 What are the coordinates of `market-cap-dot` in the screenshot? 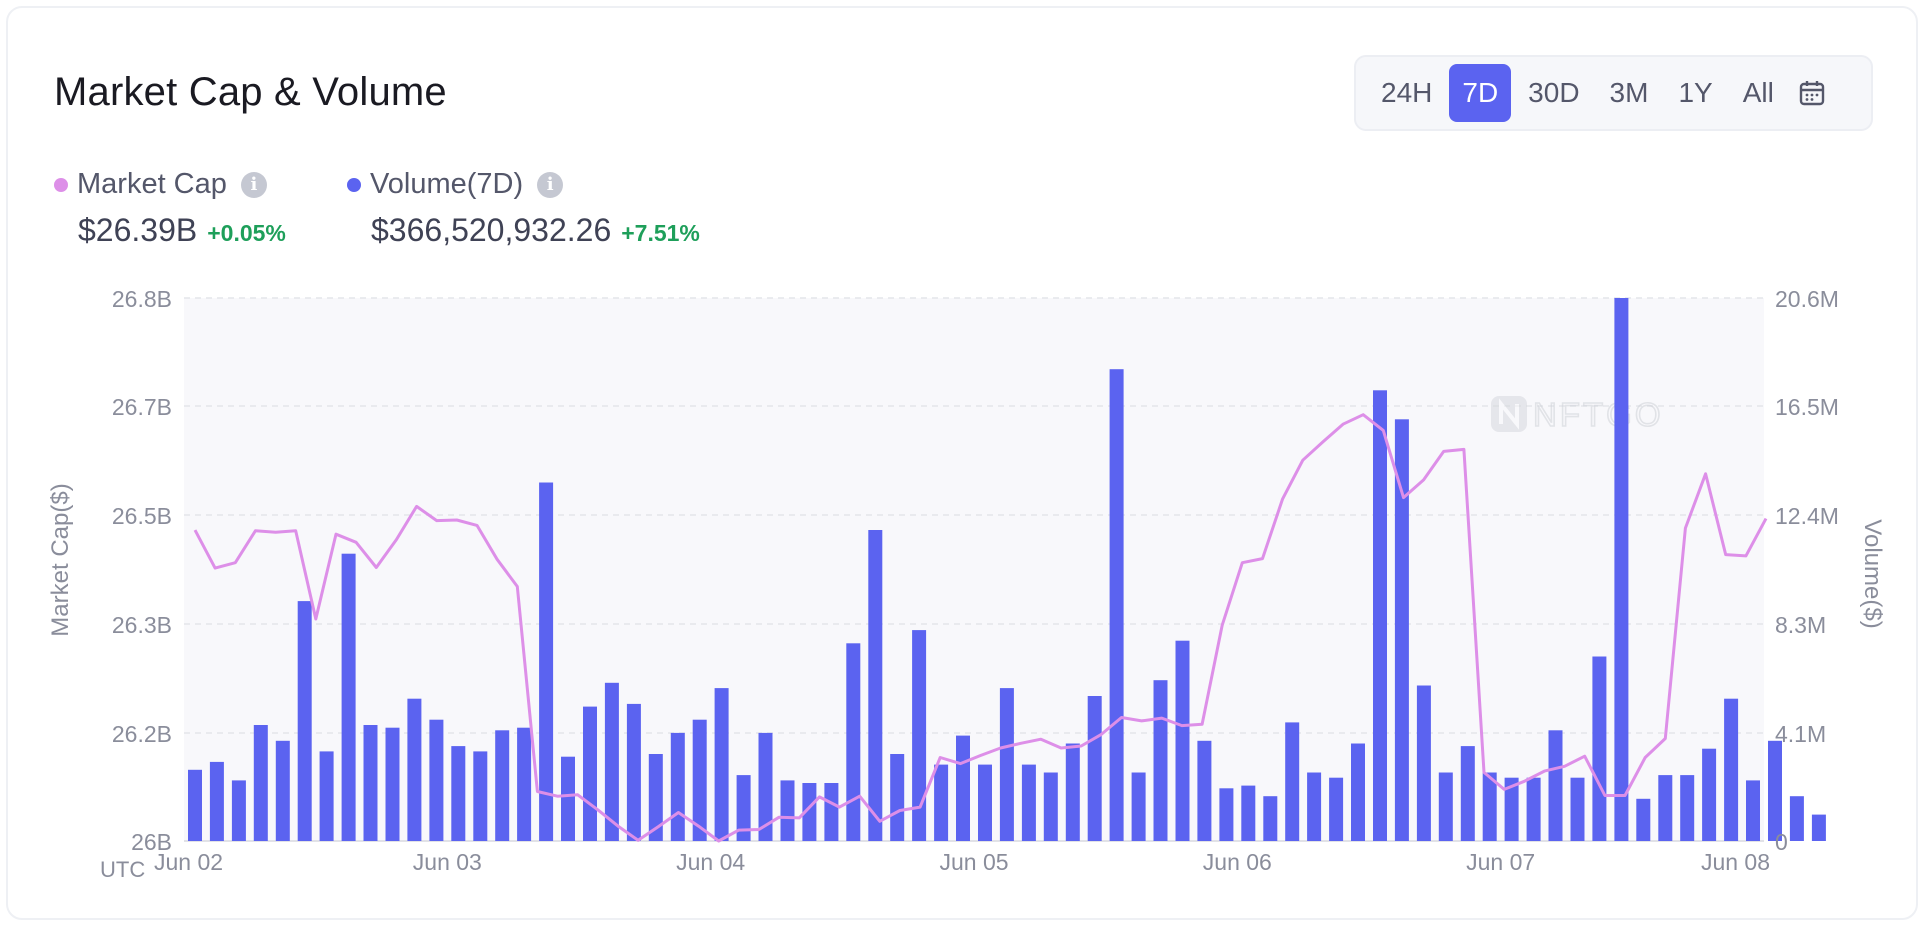 It's located at (61, 184).